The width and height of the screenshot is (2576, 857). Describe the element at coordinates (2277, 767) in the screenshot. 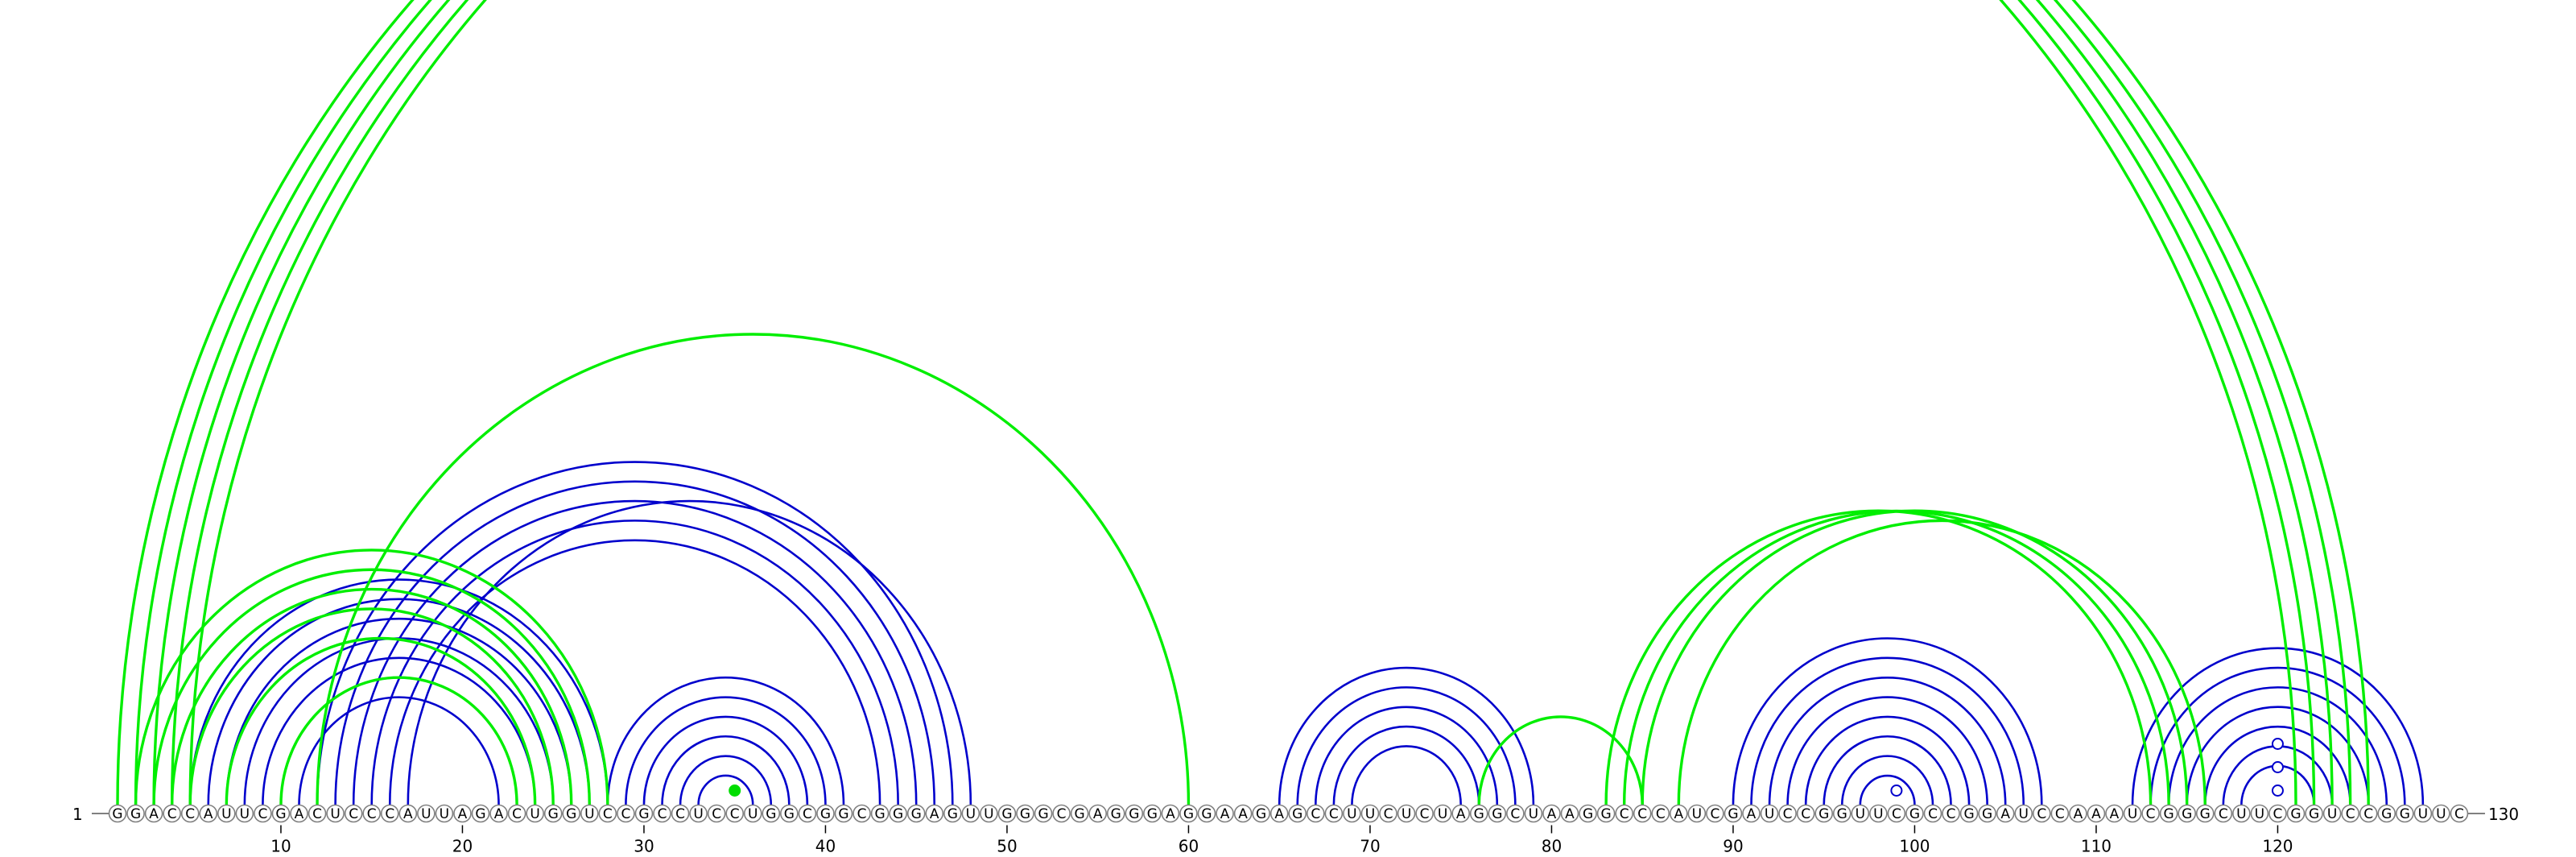

I see `interaction-marker` at that location.